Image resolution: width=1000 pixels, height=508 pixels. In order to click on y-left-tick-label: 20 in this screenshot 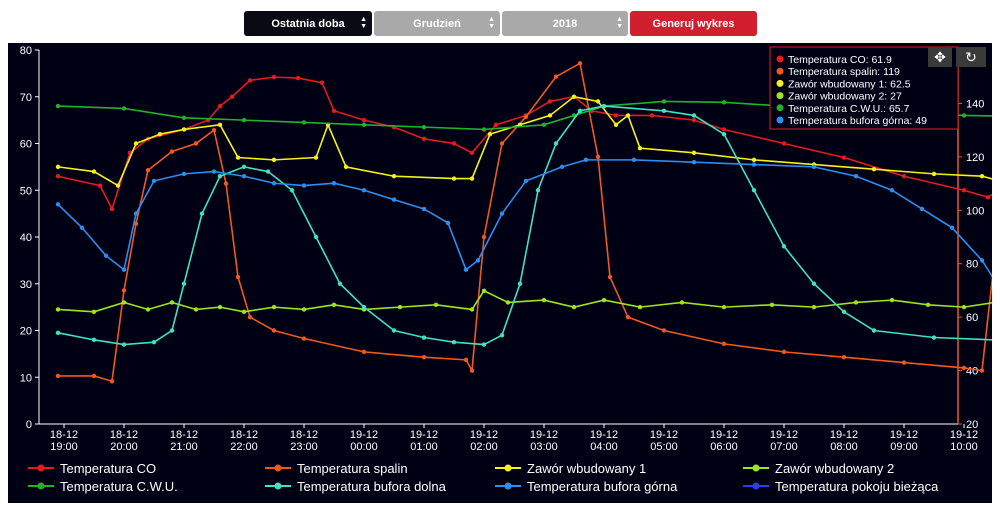, I will do `click(26, 332)`.